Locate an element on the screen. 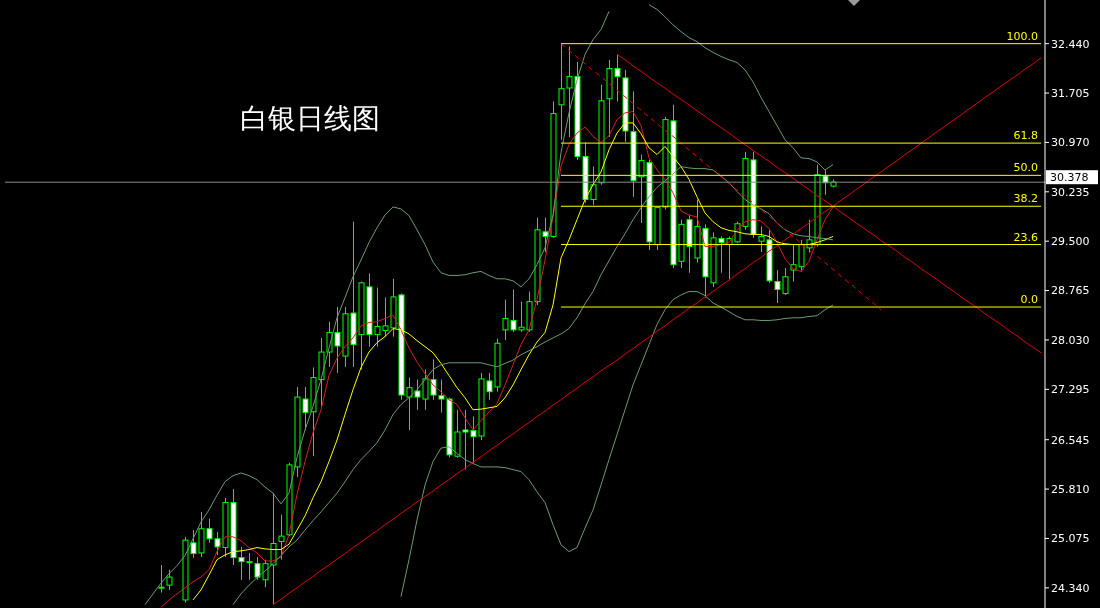 The height and width of the screenshot is (608, 1100). y-tick-label: 28.030 is located at coordinates (1070, 340).